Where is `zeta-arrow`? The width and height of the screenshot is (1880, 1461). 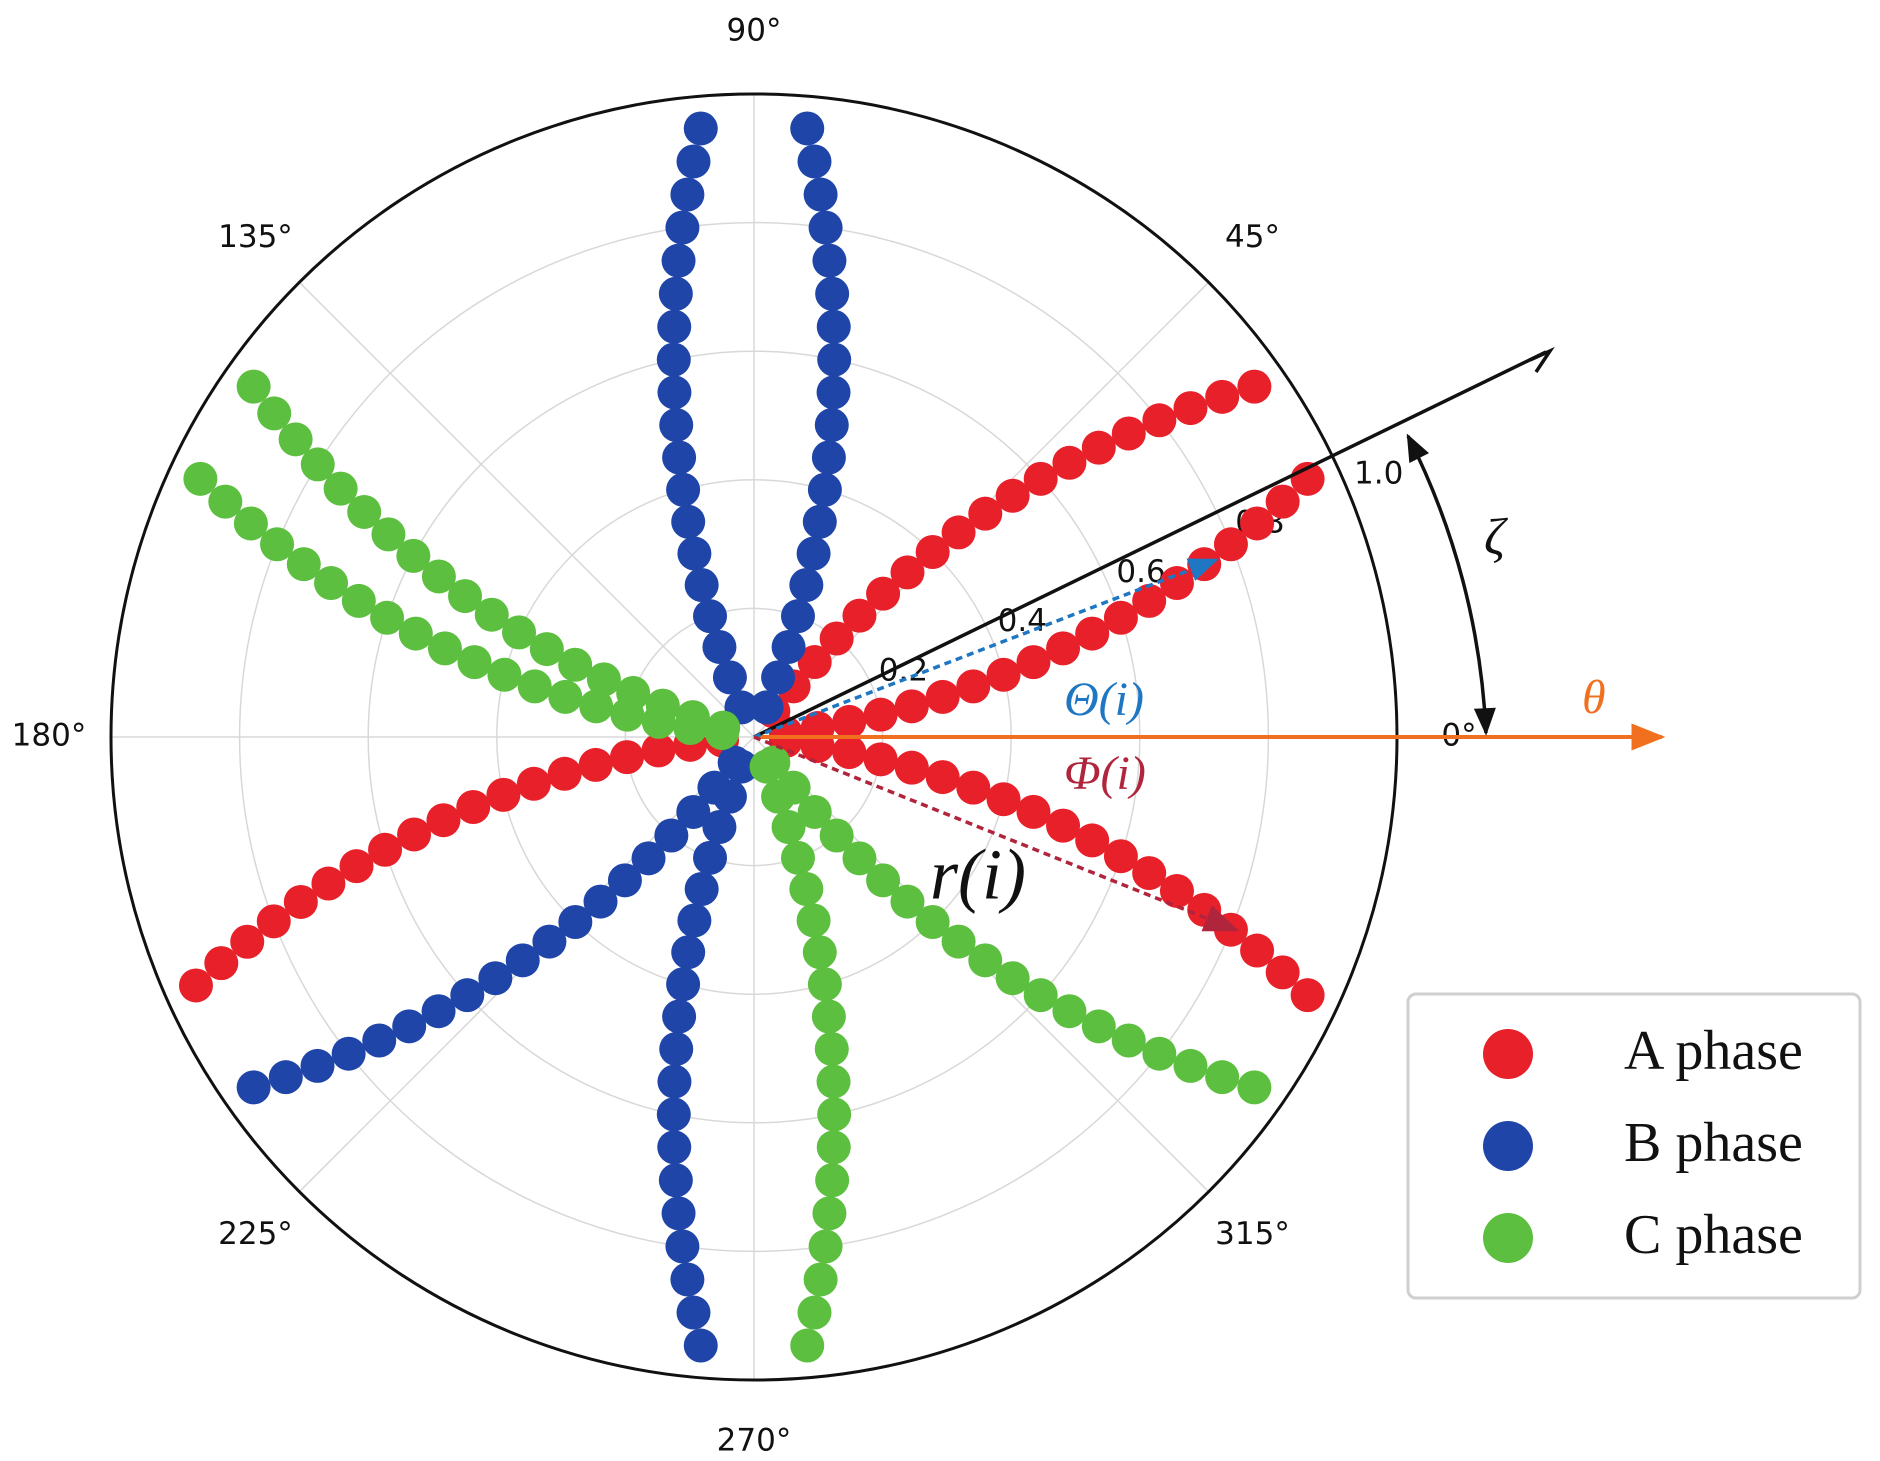 zeta-arrow is located at coordinates (1150, 544).